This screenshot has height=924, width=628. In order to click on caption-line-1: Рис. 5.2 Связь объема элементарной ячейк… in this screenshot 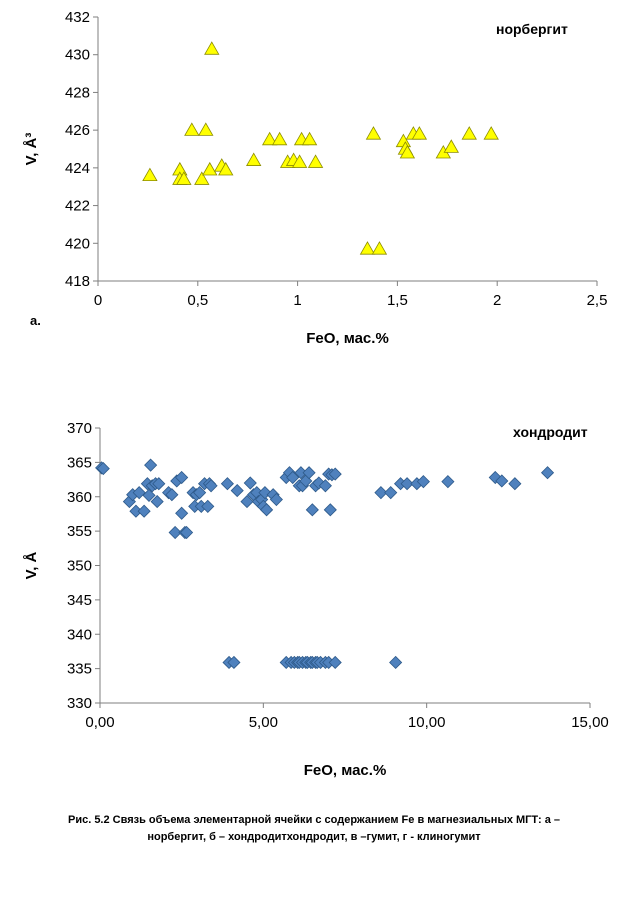, I will do `click(314, 820)`.